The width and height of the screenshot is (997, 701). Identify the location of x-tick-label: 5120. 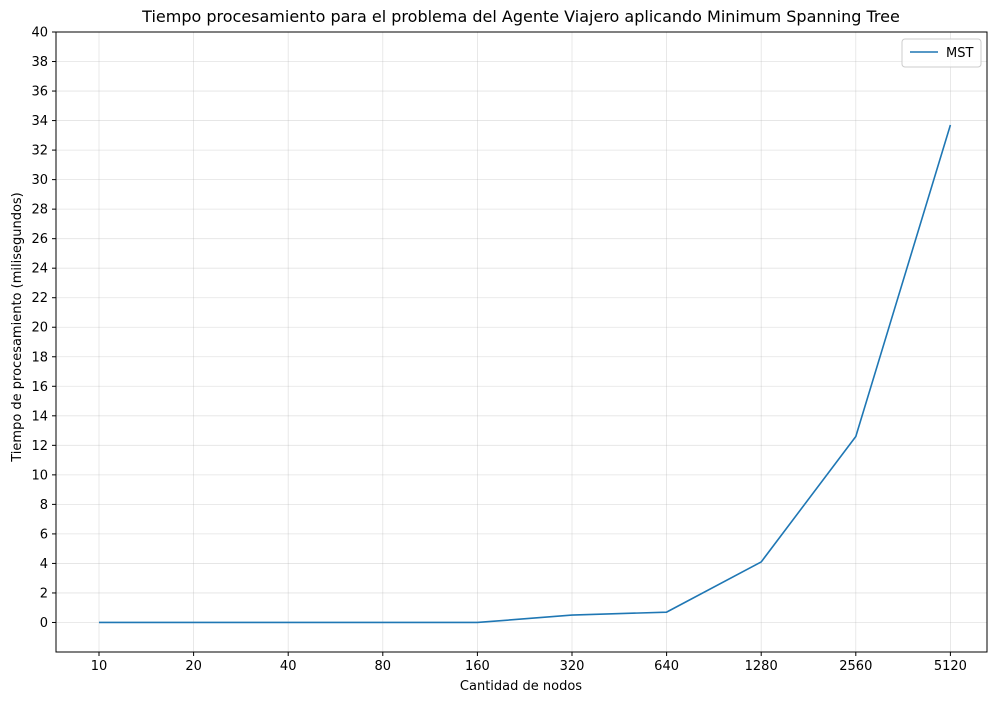
(950, 666).